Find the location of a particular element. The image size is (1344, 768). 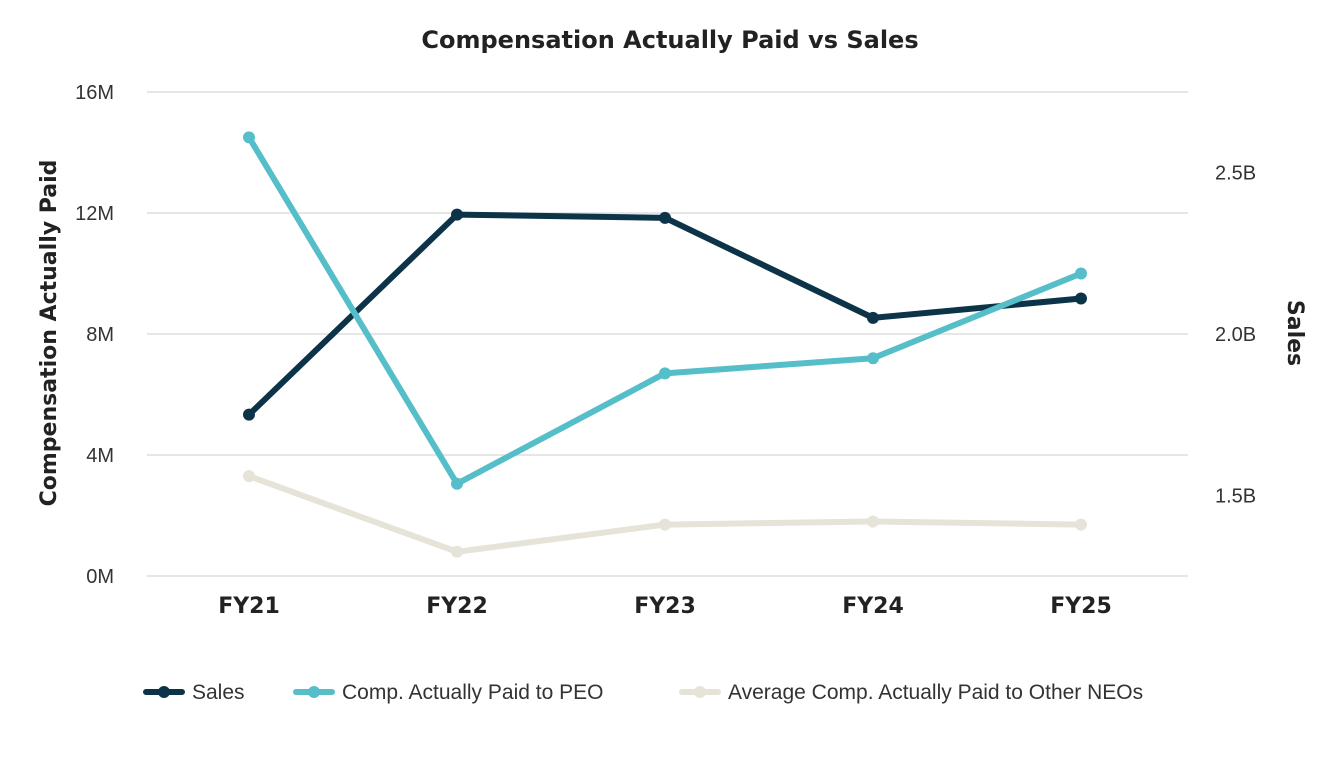

legend-item: Sales is located at coordinates (194, 692).